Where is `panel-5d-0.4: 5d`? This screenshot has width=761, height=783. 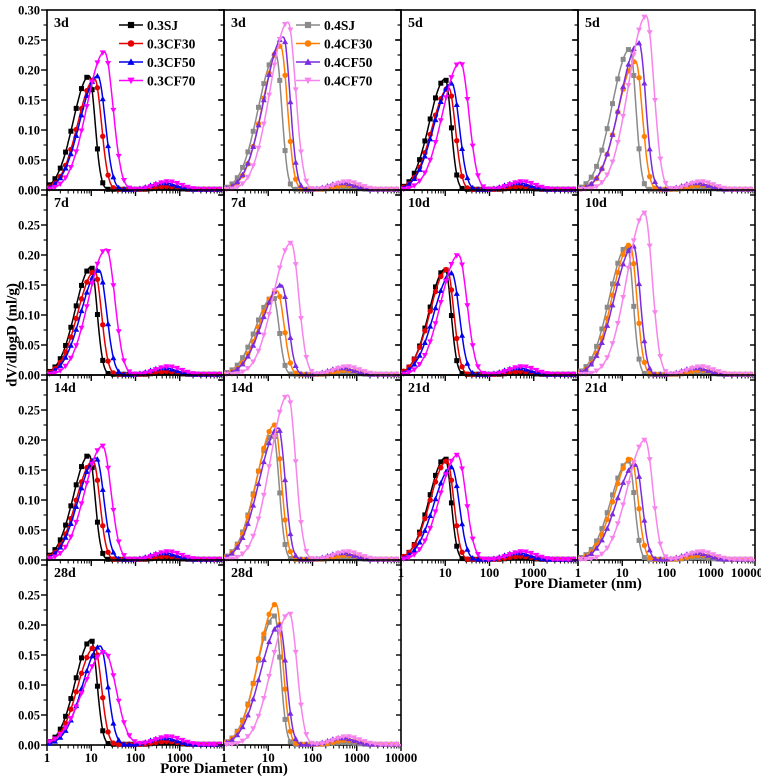
panel-5d-0.4: 5d is located at coordinates (664, 102).